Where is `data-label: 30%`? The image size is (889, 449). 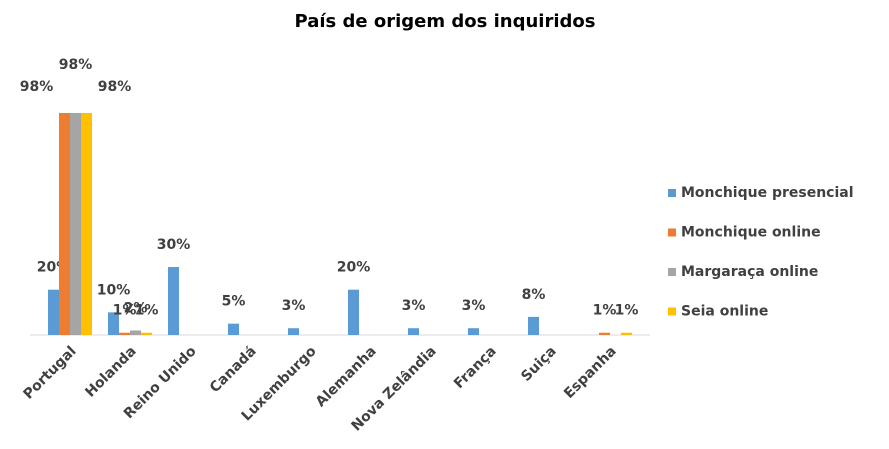 data-label: 30% is located at coordinates (174, 245).